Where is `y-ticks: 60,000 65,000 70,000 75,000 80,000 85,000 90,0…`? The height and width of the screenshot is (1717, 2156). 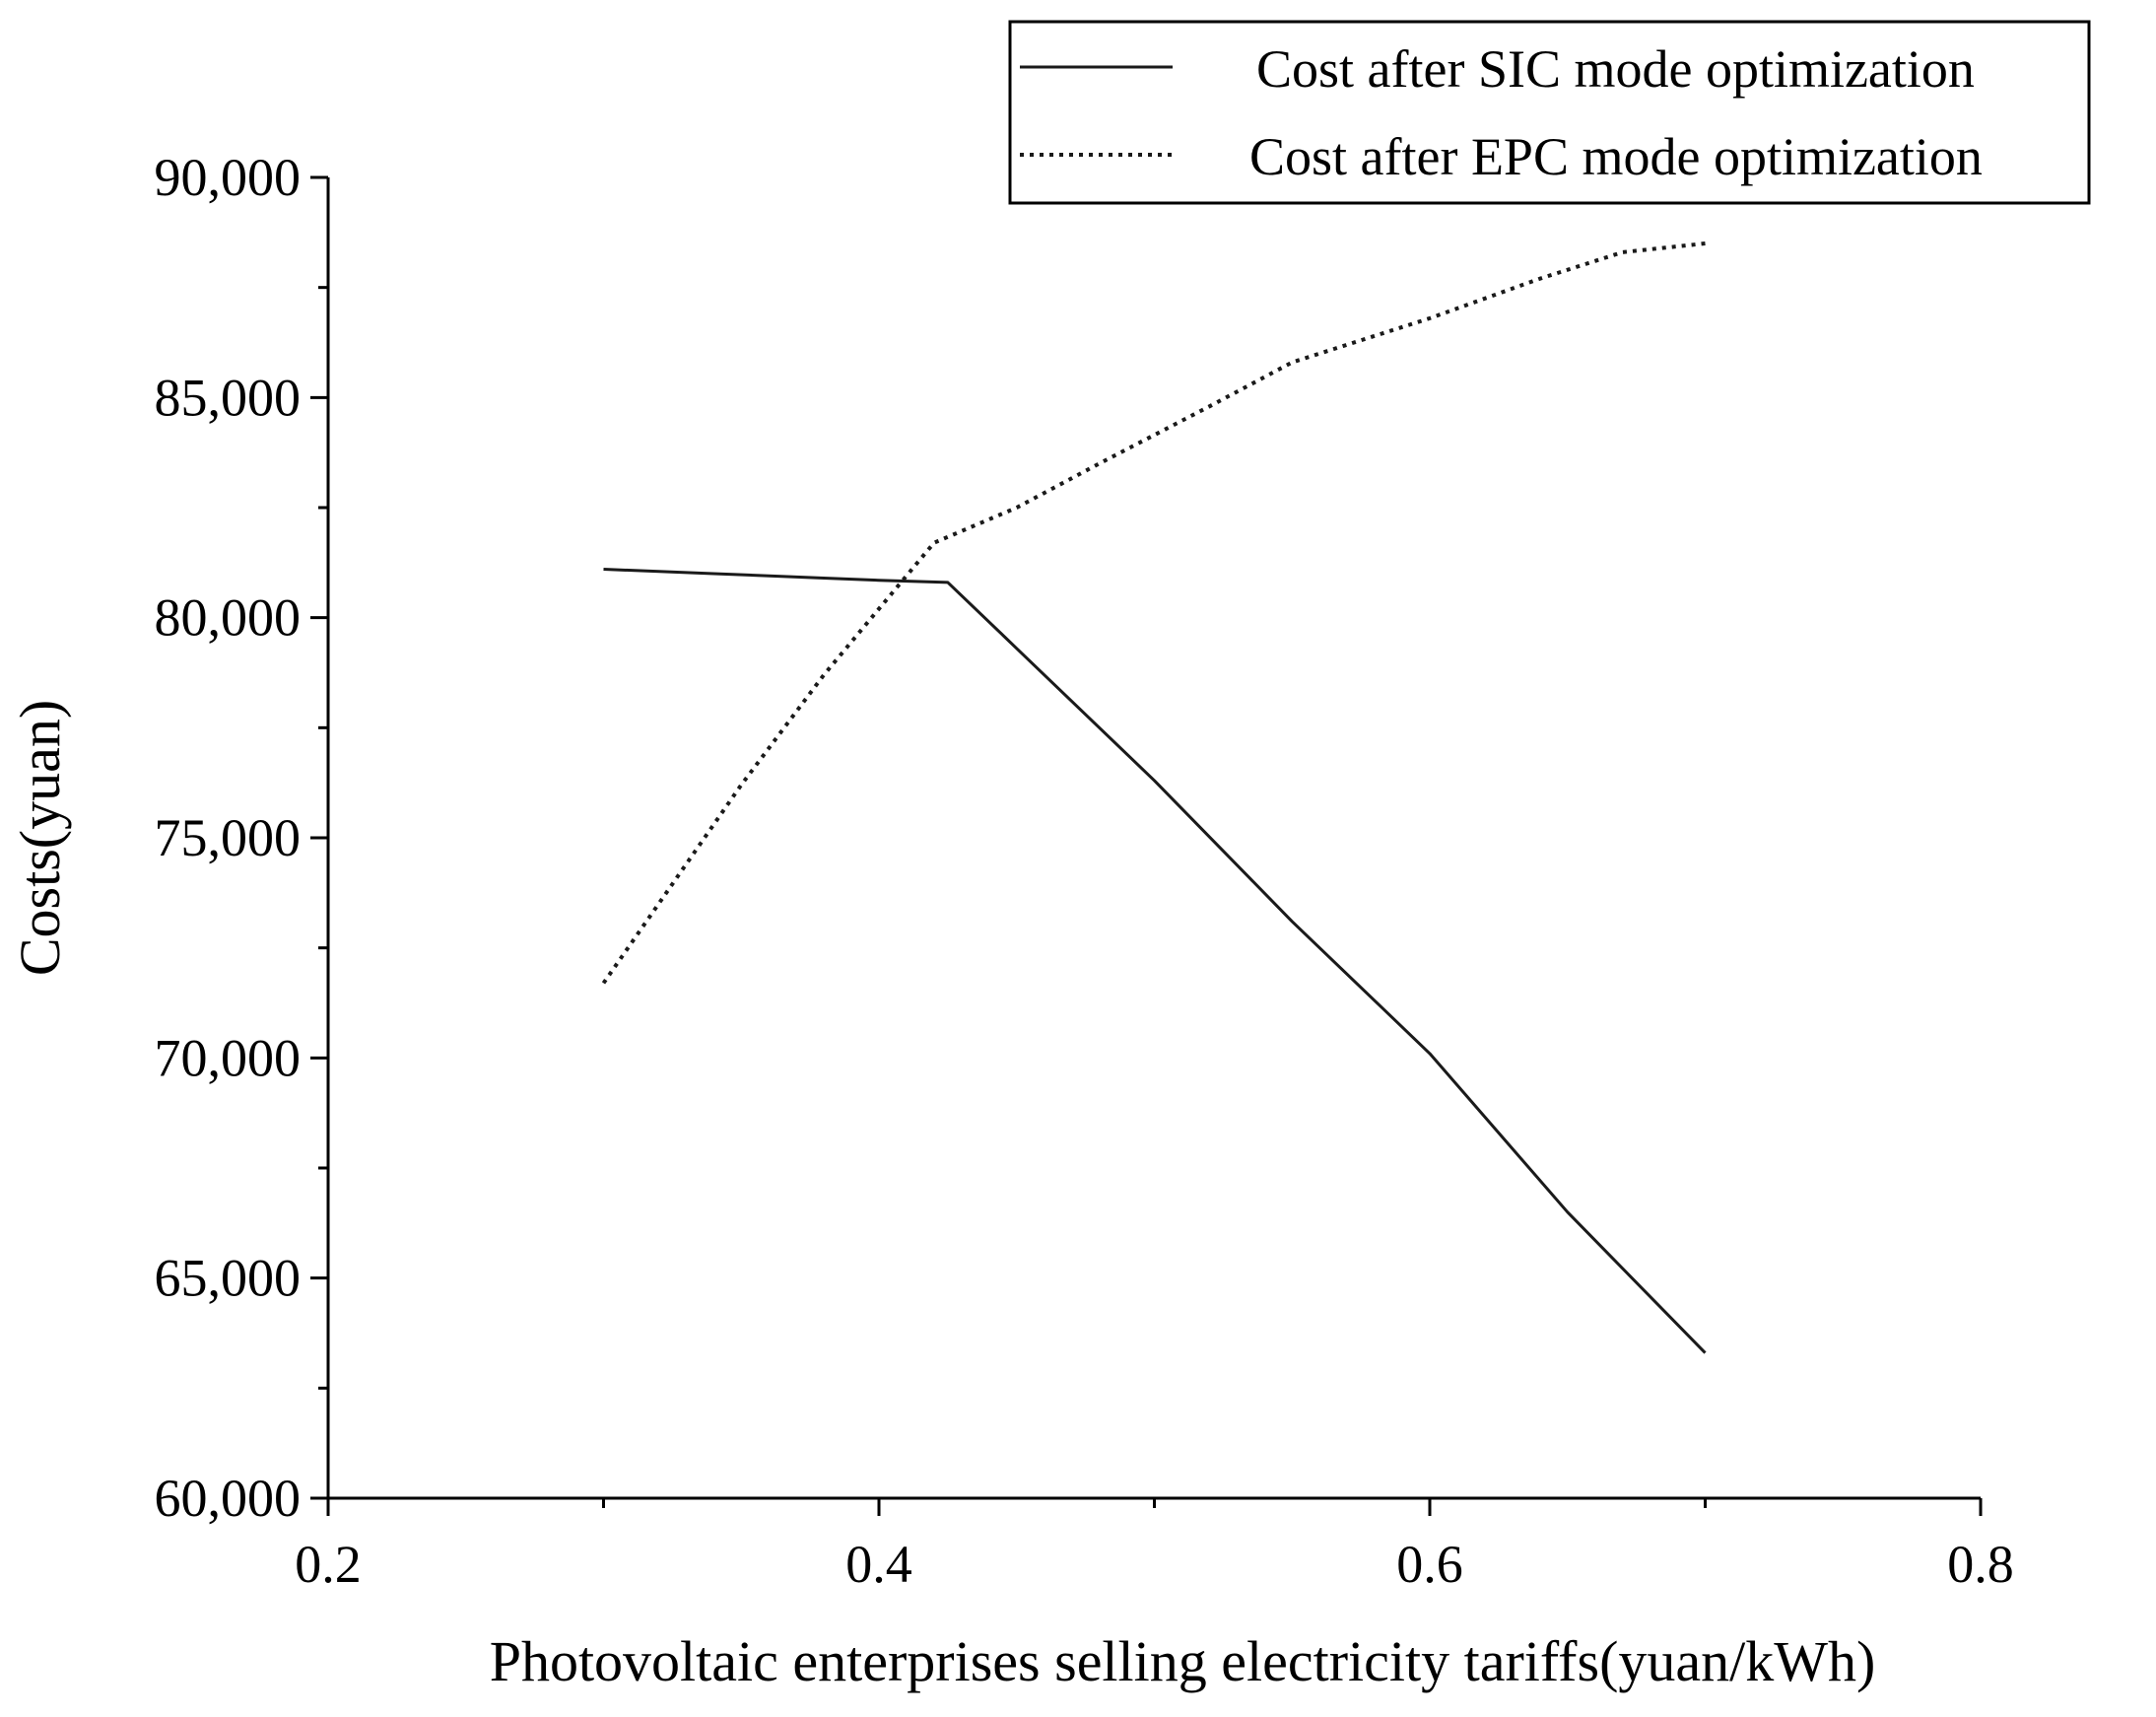 y-ticks: 60,000 65,000 70,000 75,000 80,000 85,000 90,0… is located at coordinates (241, 838).